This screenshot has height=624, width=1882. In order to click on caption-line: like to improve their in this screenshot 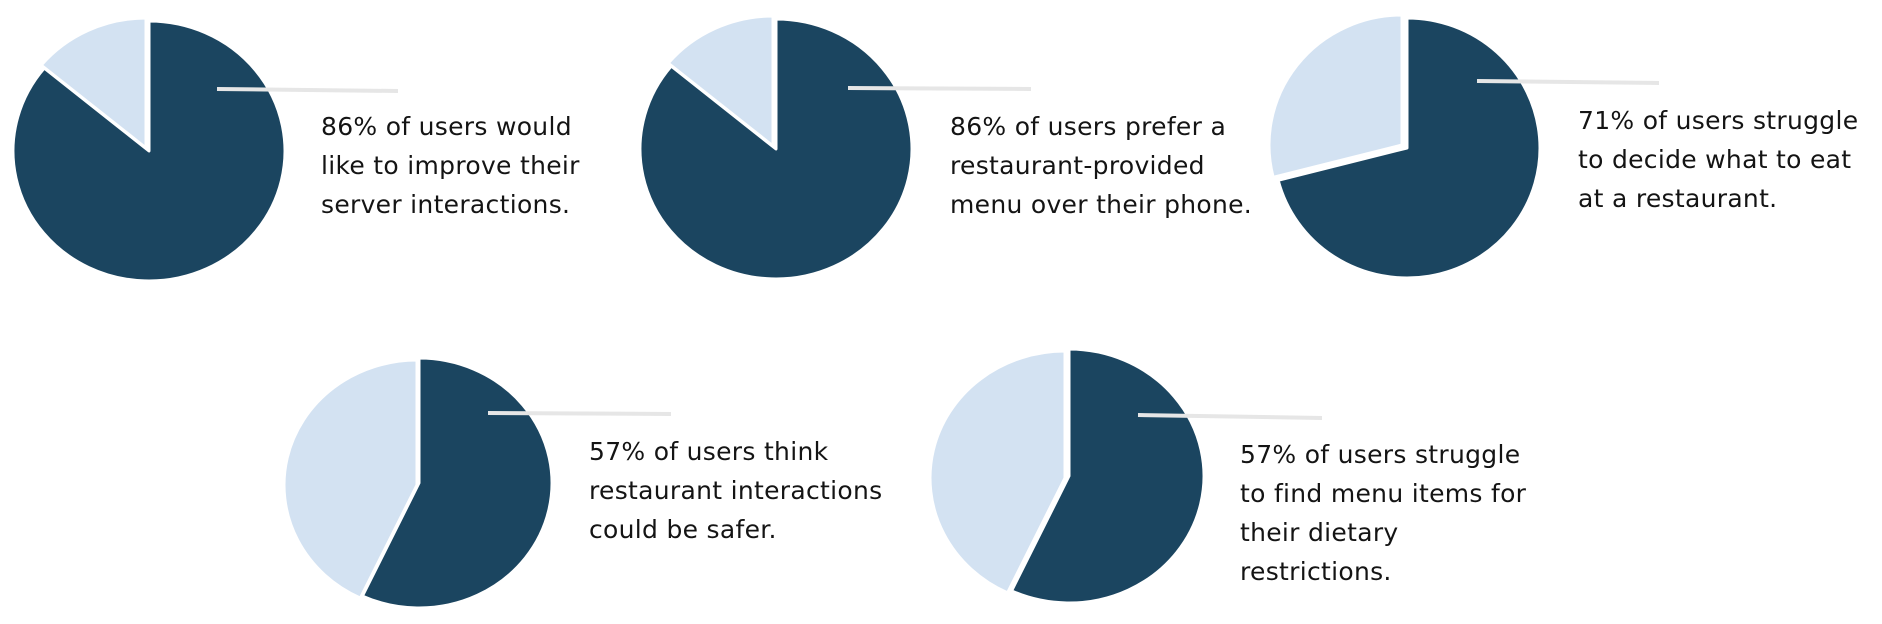, I will do `click(450, 165)`.